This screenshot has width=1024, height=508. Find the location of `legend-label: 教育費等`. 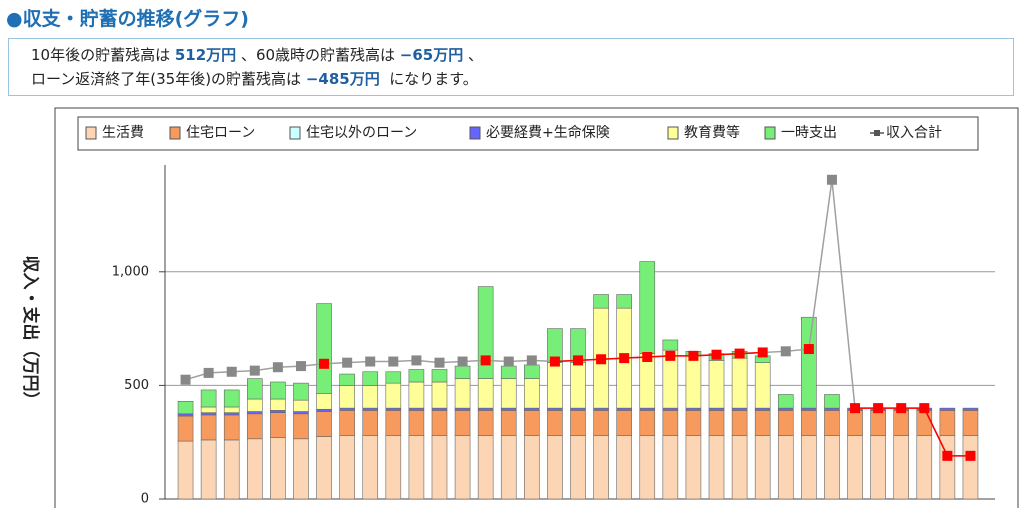

legend-label: 教育費等 is located at coordinates (712, 132).